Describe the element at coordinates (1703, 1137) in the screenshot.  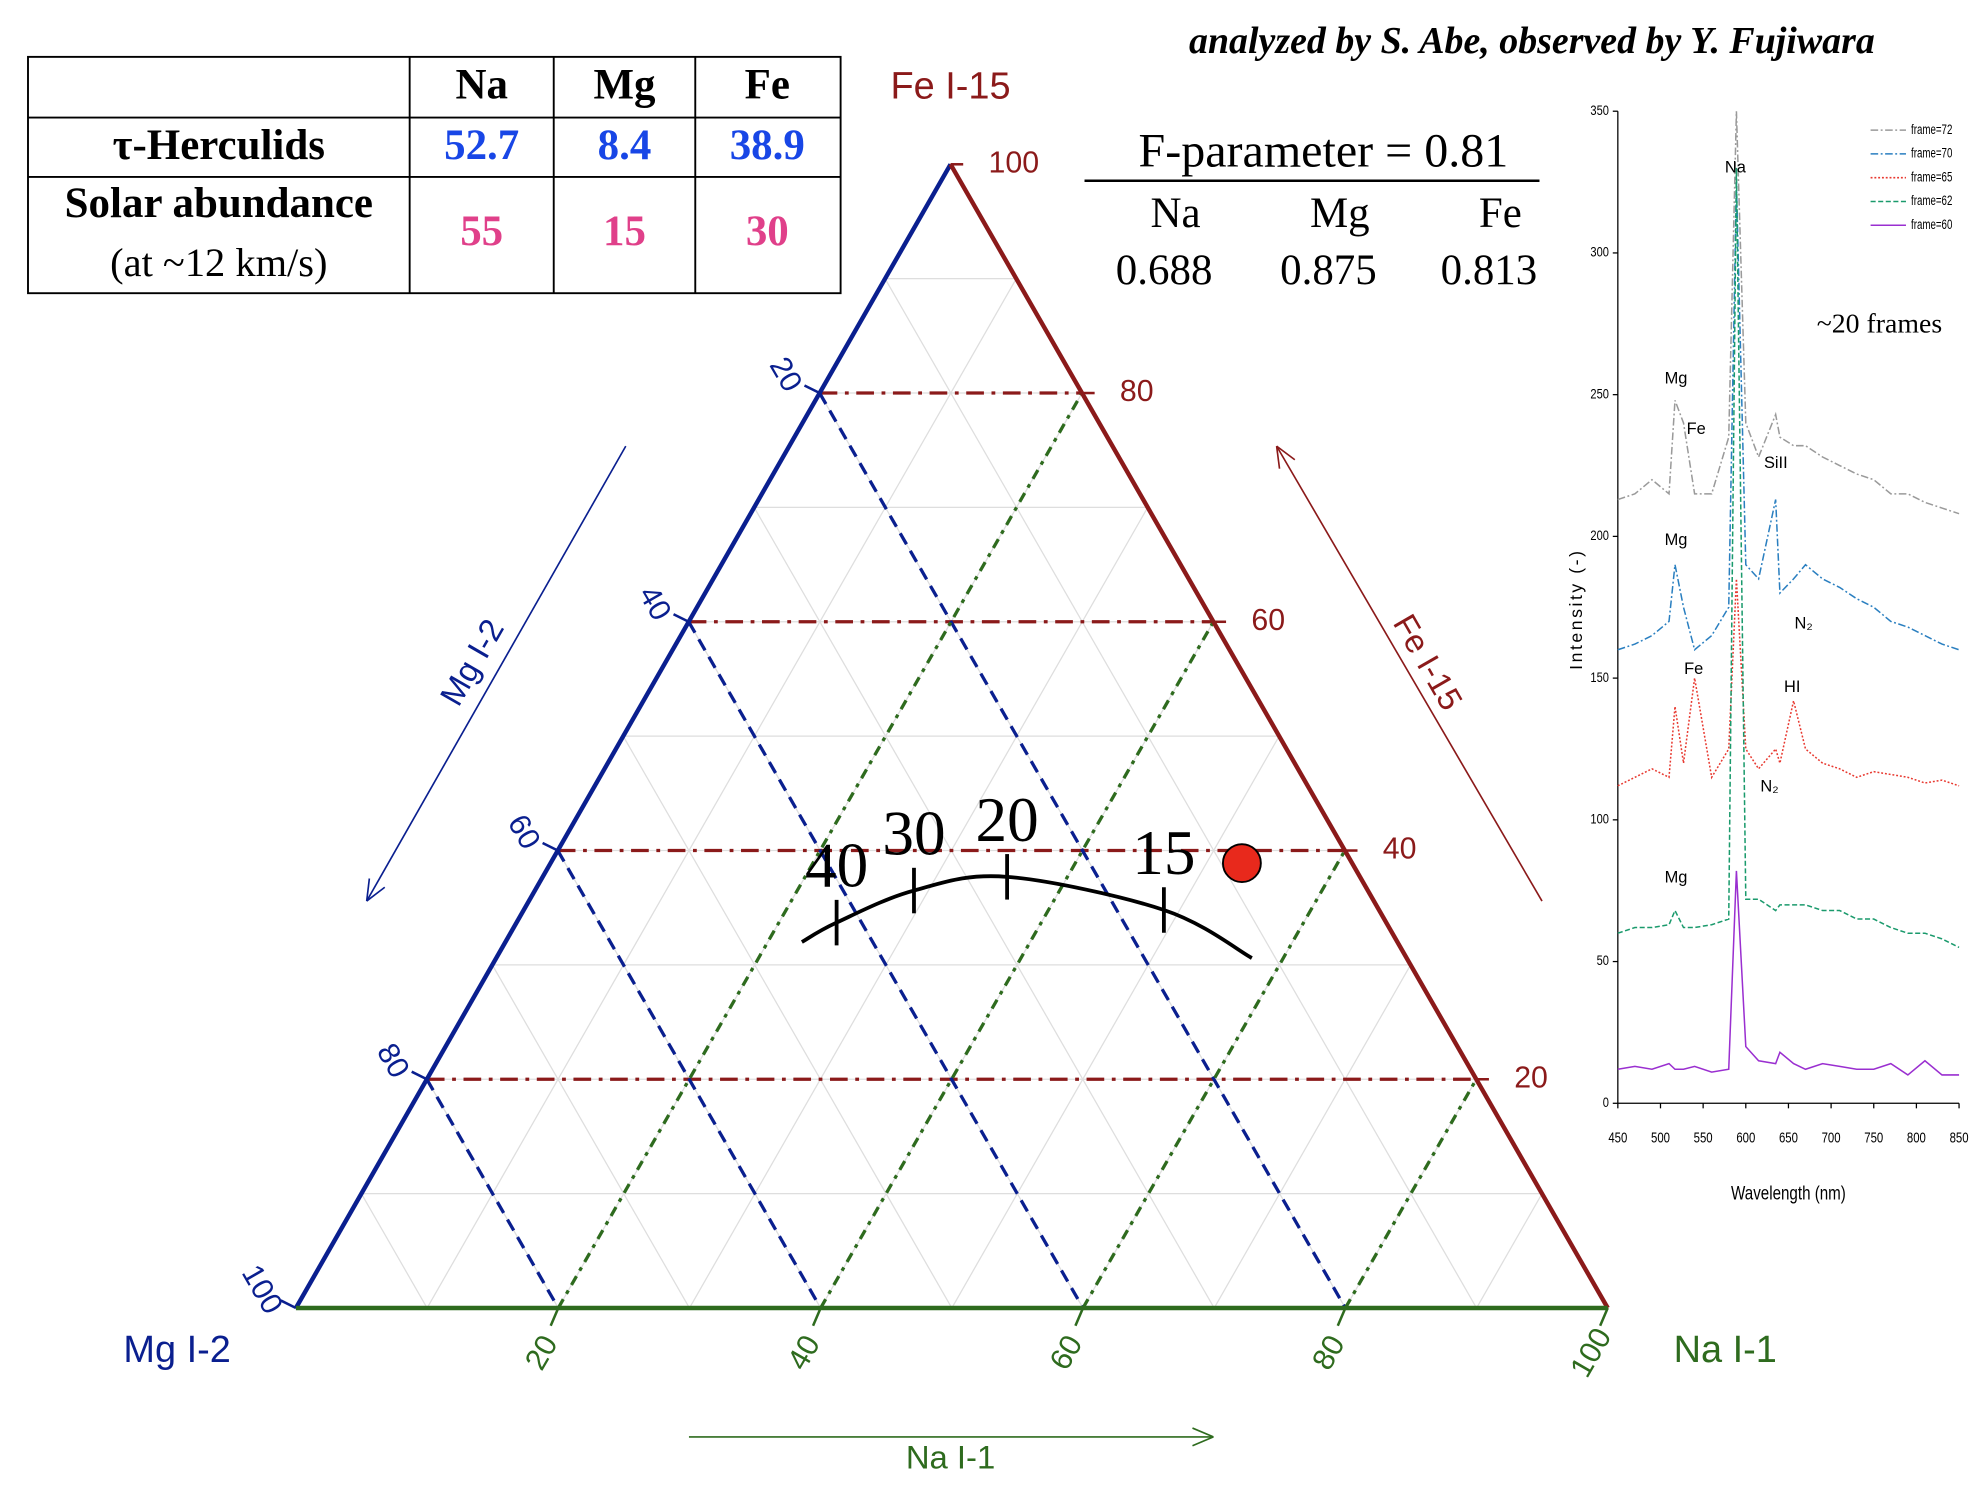
I see `x-tick-label: 550` at that location.